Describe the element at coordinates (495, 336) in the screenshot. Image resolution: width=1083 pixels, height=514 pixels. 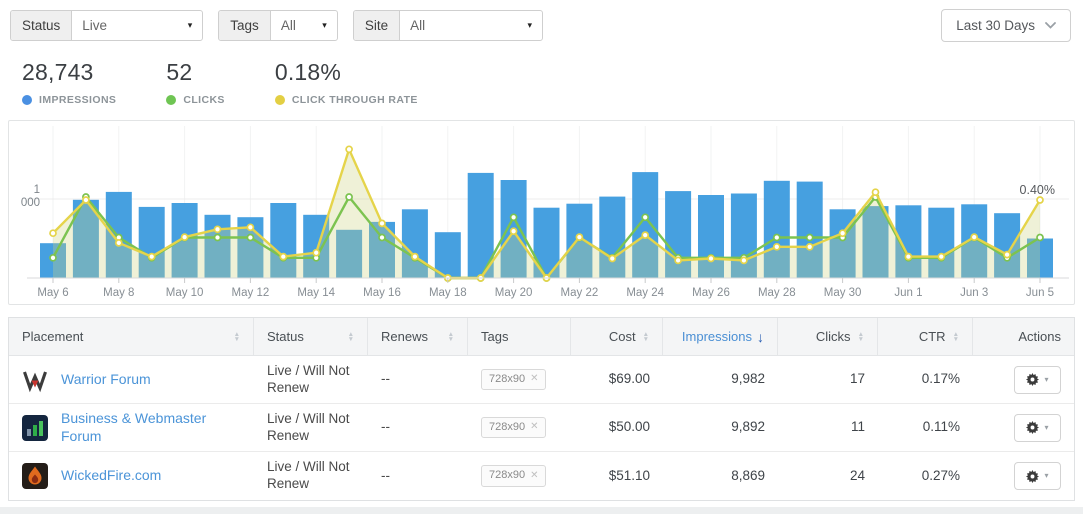
I see `column-label: Tags` at that location.